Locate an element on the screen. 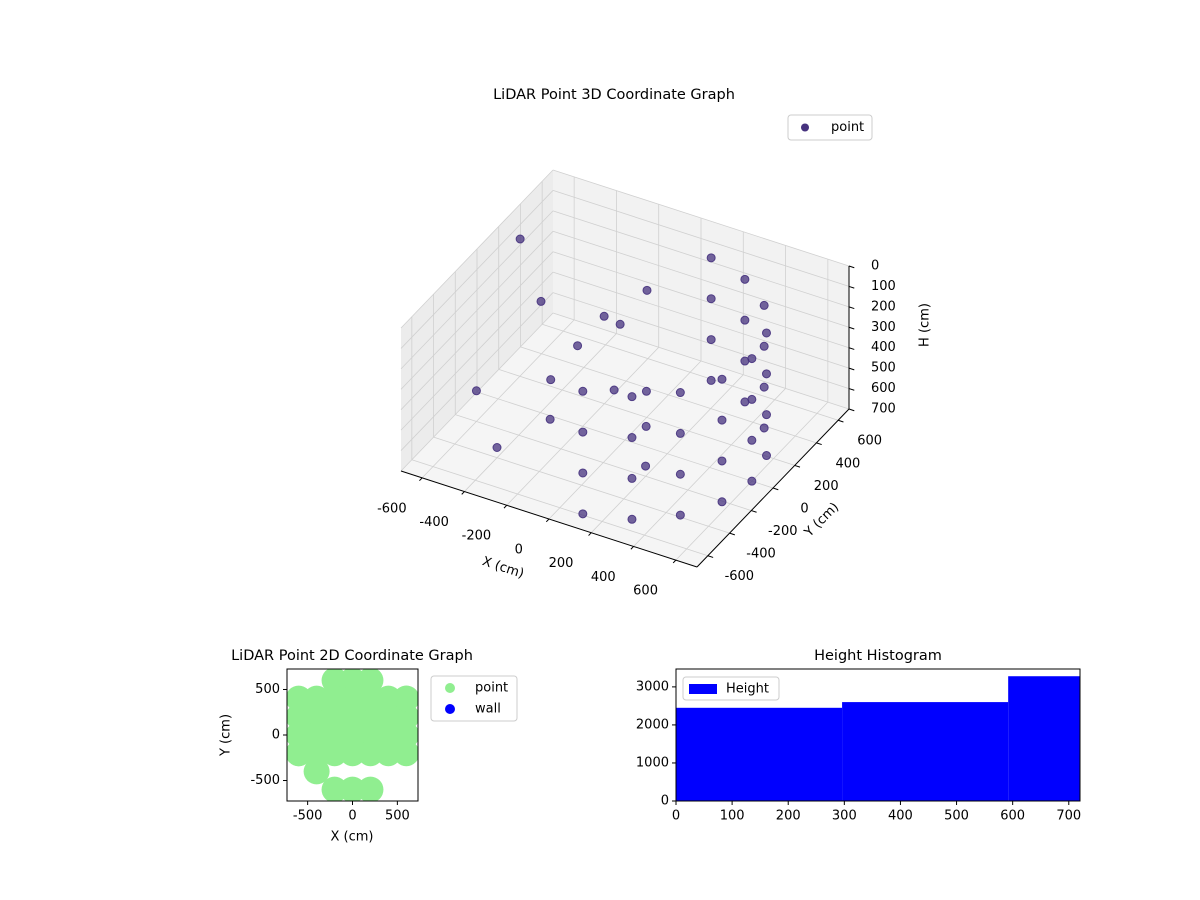  bar is located at coordinates (925, 751).